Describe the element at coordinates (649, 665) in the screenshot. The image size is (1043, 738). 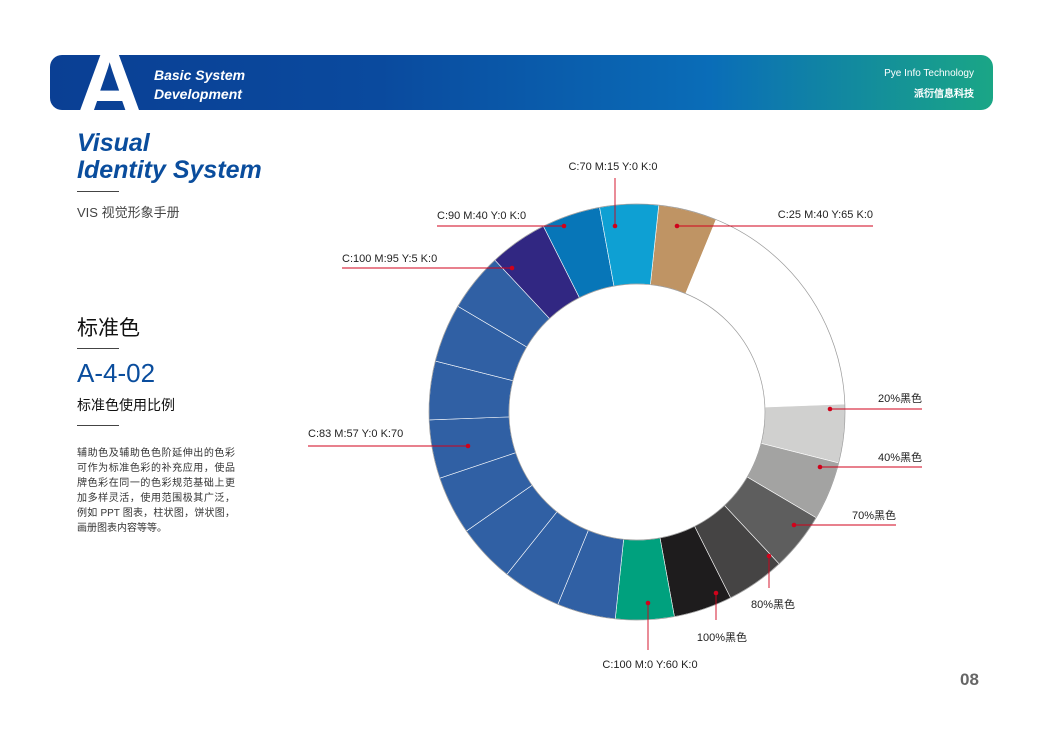
I see `color-label: C:100 M:0 Y:60 K:0` at that location.